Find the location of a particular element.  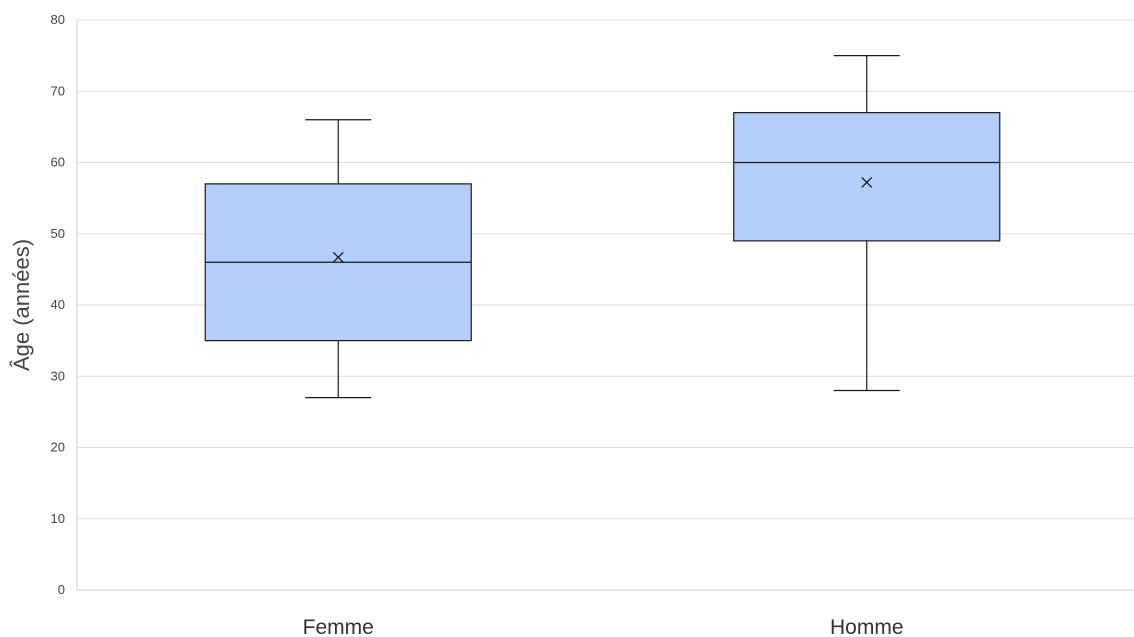

y-tick-label: 70 is located at coordinates (58, 90).